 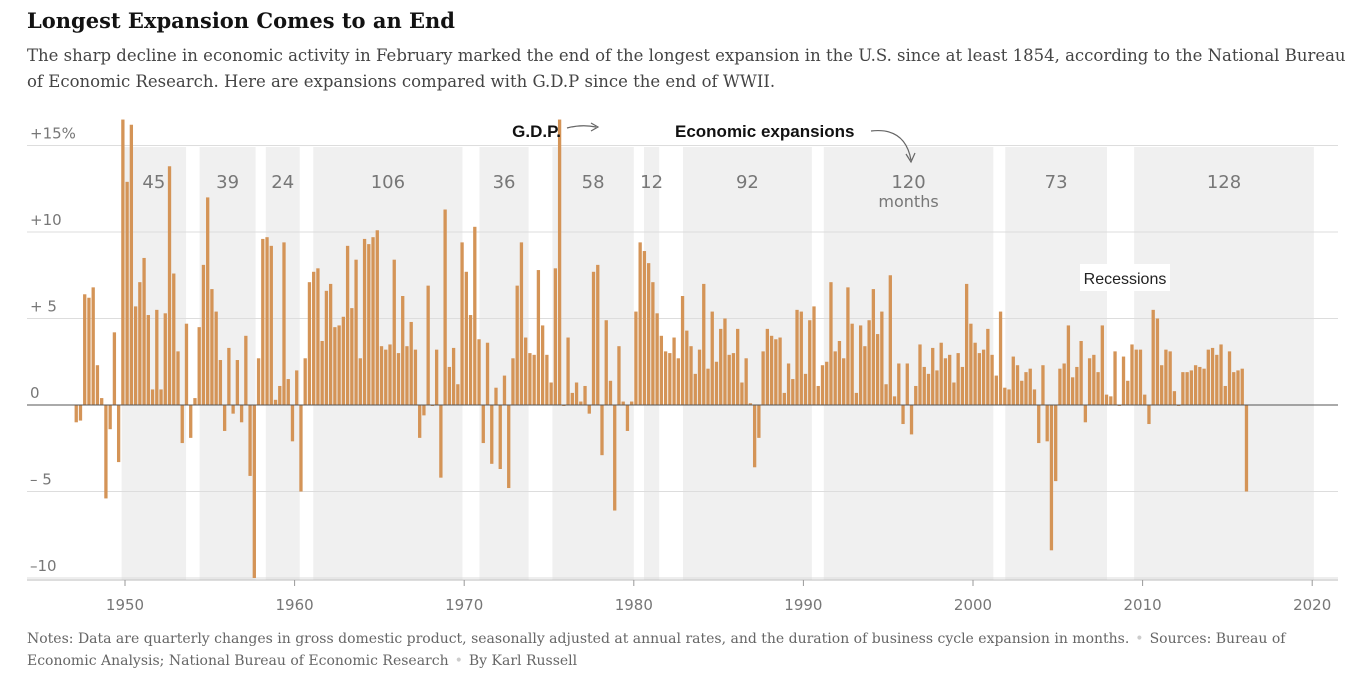 What do you see at coordinates (1056, 182) in the screenshot?
I see `expansion-duration-label: 73` at bounding box center [1056, 182].